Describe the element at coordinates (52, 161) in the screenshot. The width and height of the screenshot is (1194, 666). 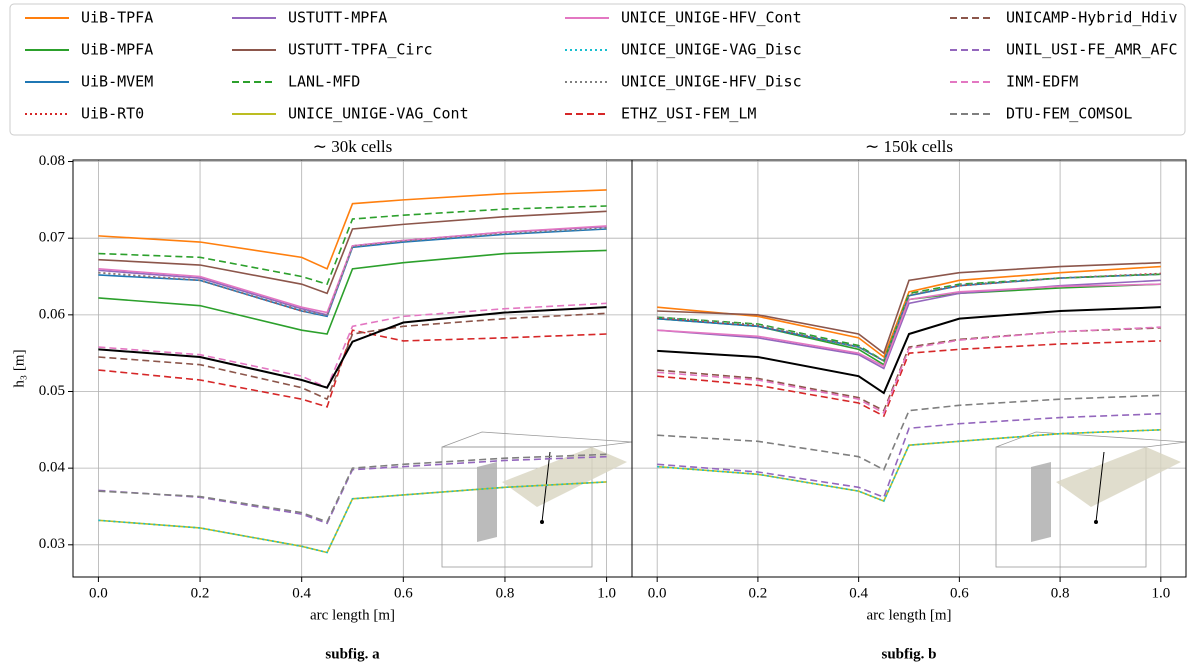
I see `y-tick-label: 0.08` at that location.